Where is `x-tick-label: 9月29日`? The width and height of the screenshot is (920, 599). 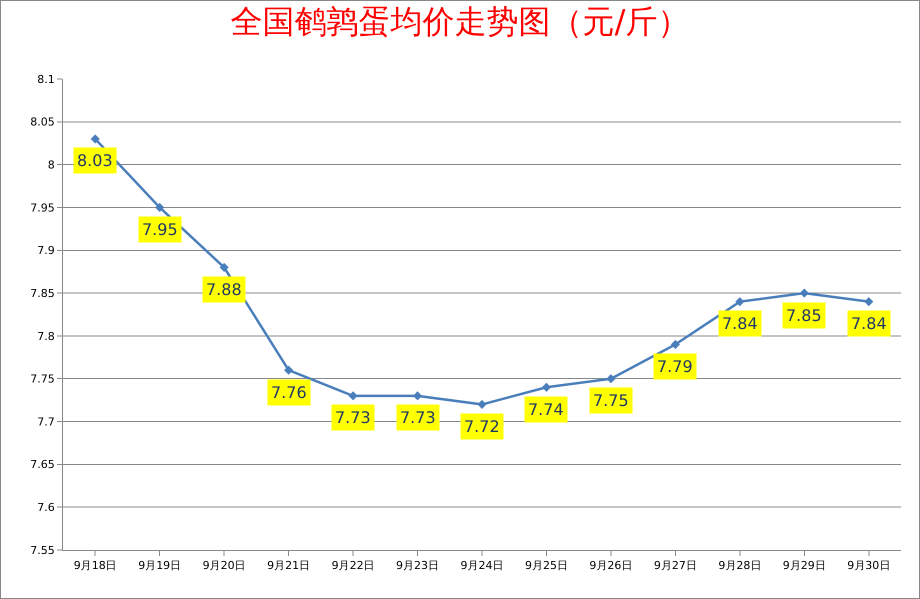 x-tick-label: 9月29日 is located at coordinates (804, 565).